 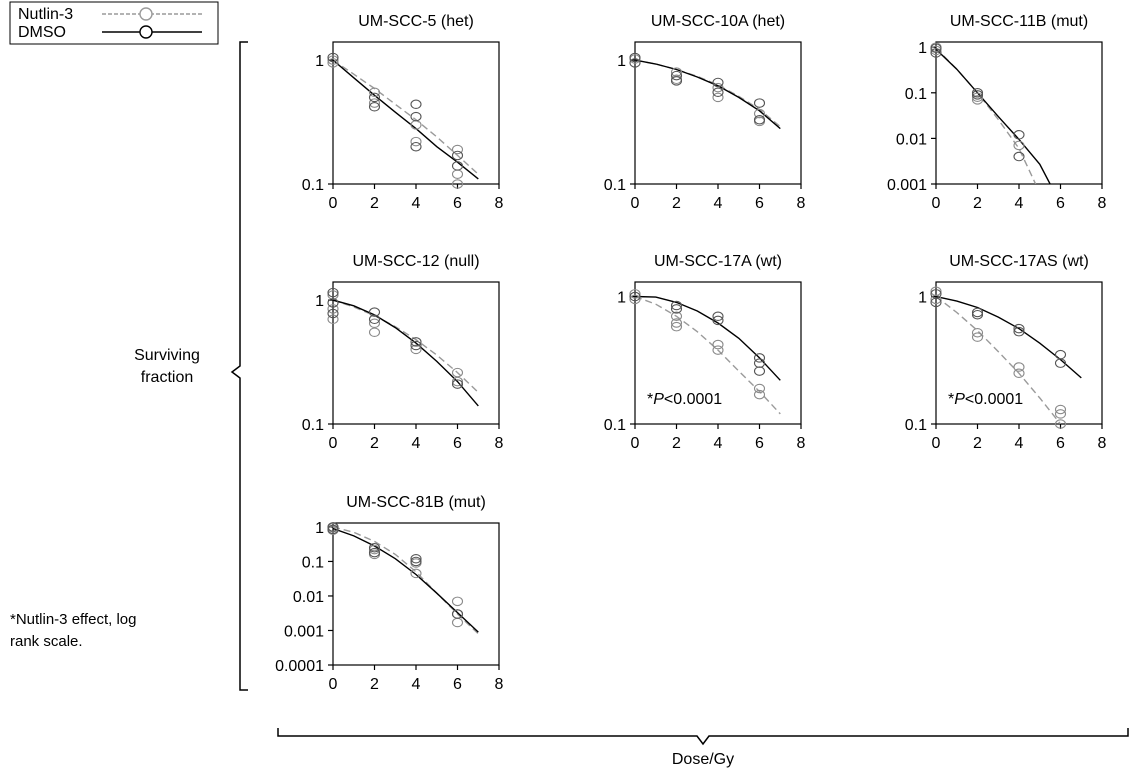 I want to click on y-label-line1: Surviving, so click(x=167, y=355).